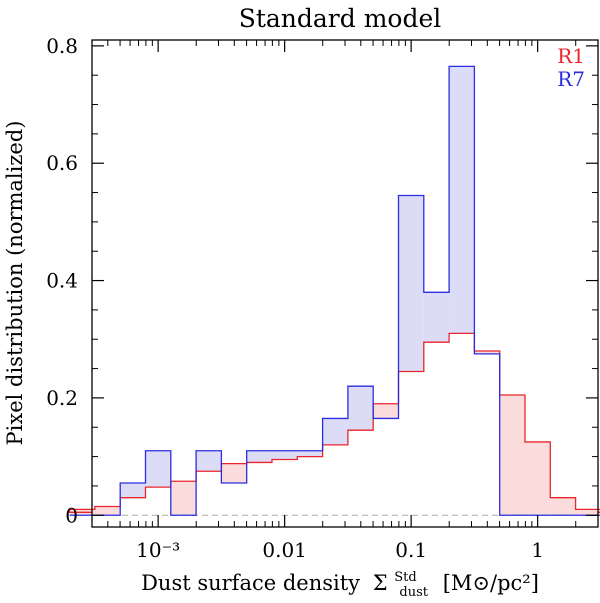 This screenshot has height=603, width=600. Describe the element at coordinates (537, 550) in the screenshot. I see `x-tick-label: 1` at that location.